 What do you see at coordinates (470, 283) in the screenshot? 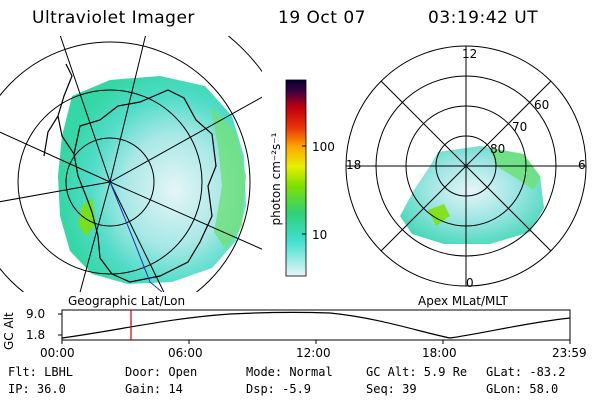
I see `mlt-label-0: 0` at bounding box center [470, 283].